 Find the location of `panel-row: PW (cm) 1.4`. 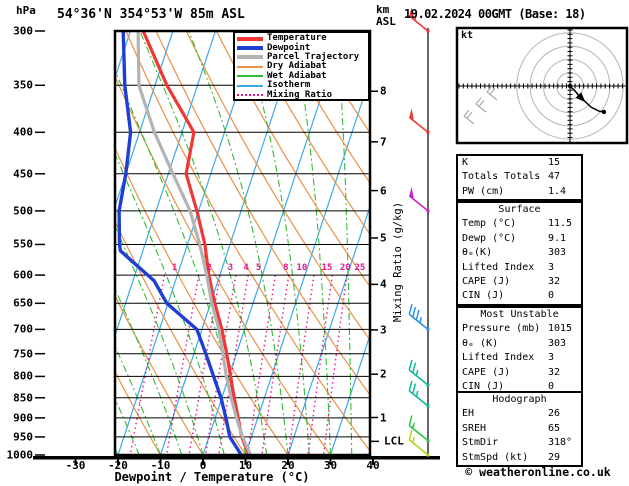

panel-row: PW (cm) 1.4 is located at coordinates (519, 192).